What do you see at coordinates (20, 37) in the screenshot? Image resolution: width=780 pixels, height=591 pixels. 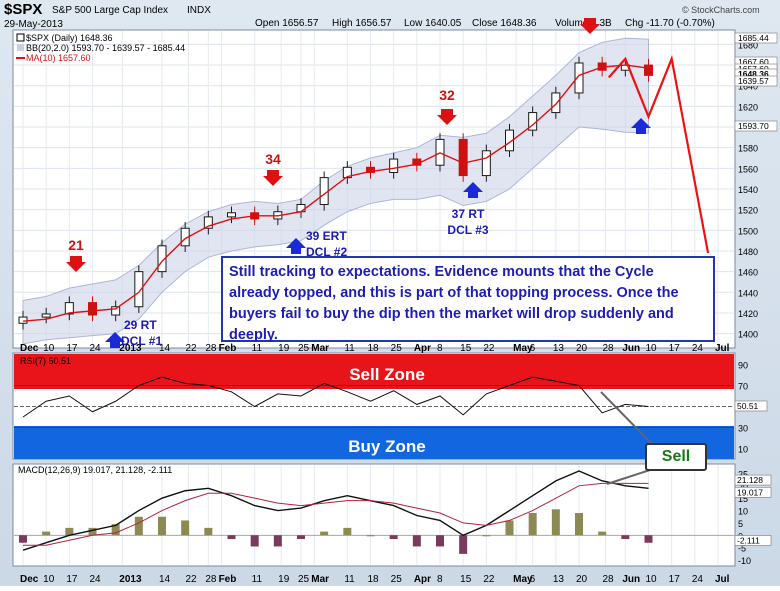 I see `legend-price-swatch` at bounding box center [20, 37].